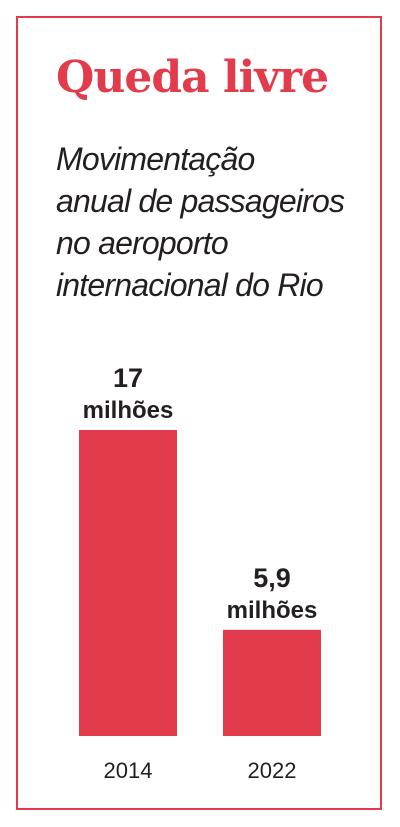 Image resolution: width=400 pixels, height=827 pixels. Describe the element at coordinates (192, 77) in the screenshot. I see `chart-title: Queda livre` at that location.